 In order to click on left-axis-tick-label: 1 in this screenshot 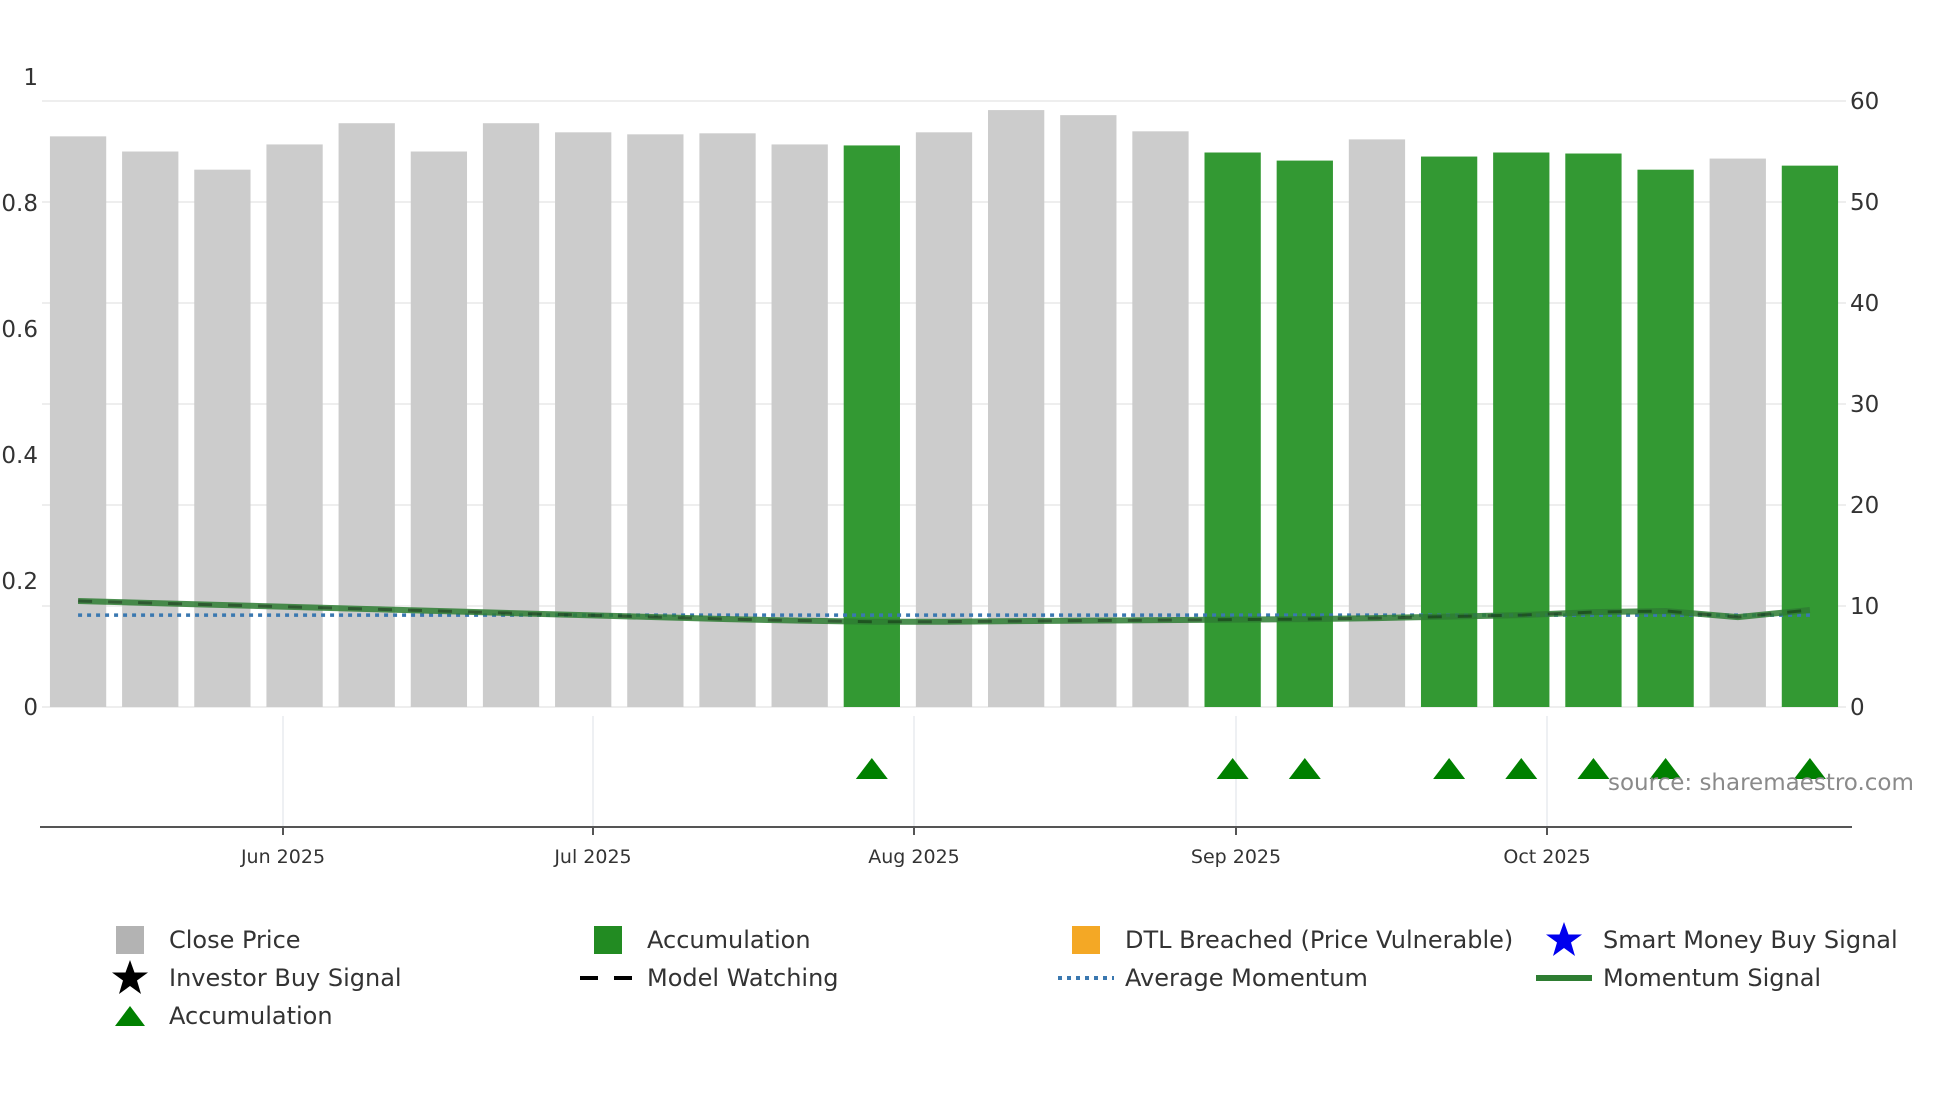, I will do `click(30, 78)`.